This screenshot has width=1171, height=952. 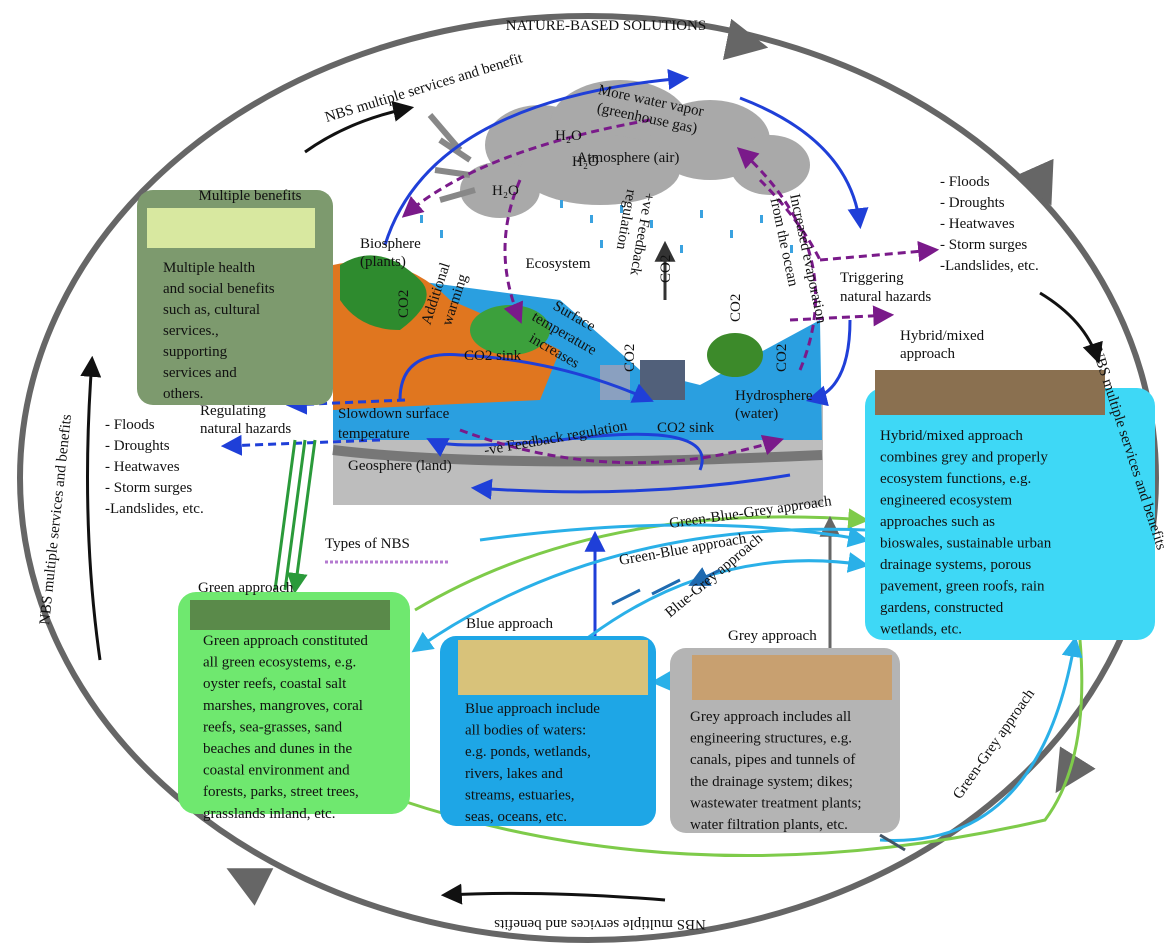 I want to click on grey-text-line: Grey approach includes all, so click(x=770, y=717).